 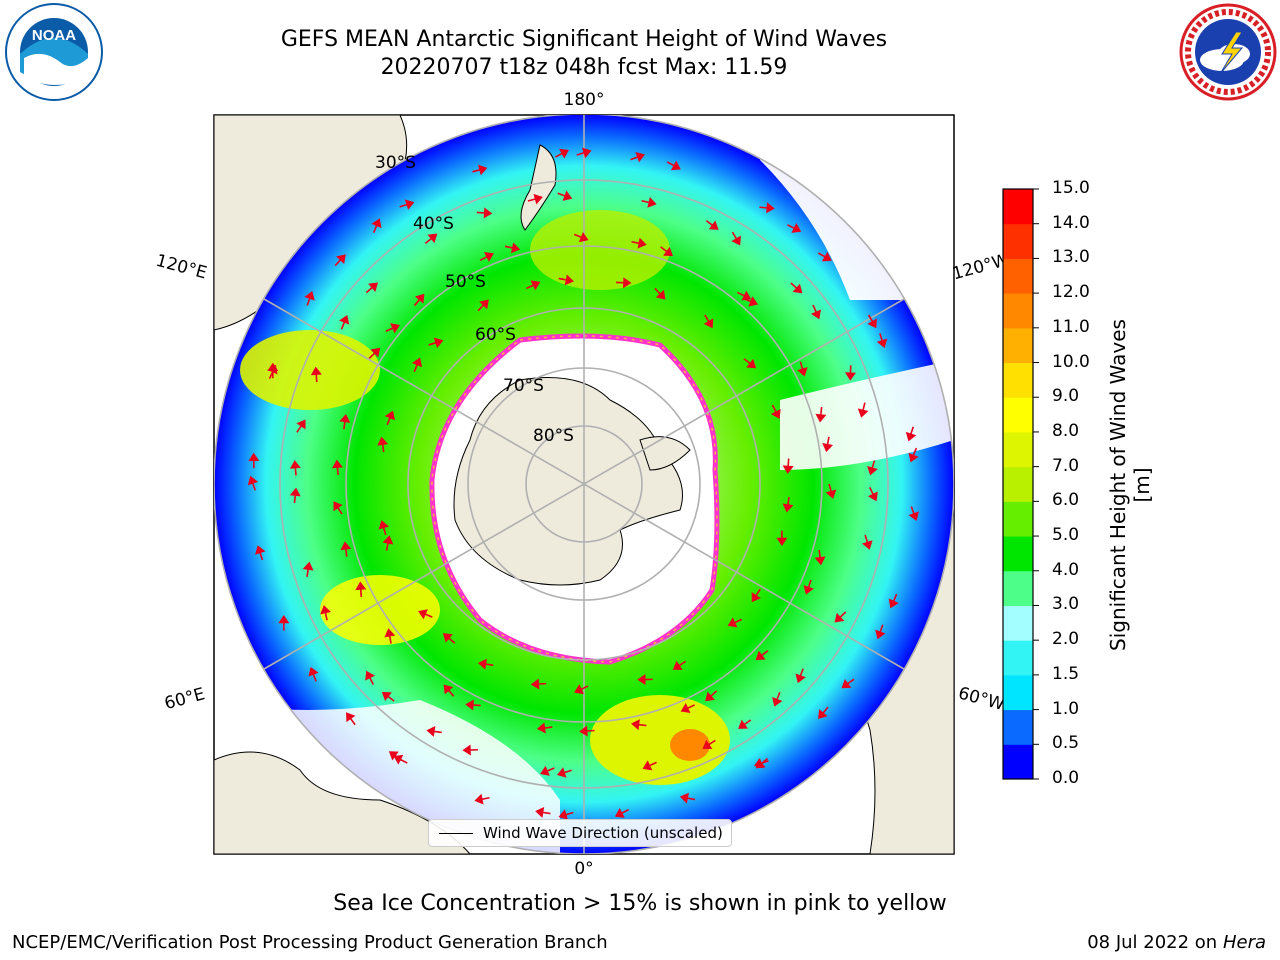 What do you see at coordinates (395, 163) in the screenshot?
I see `lat-label-30s: 30°S` at bounding box center [395, 163].